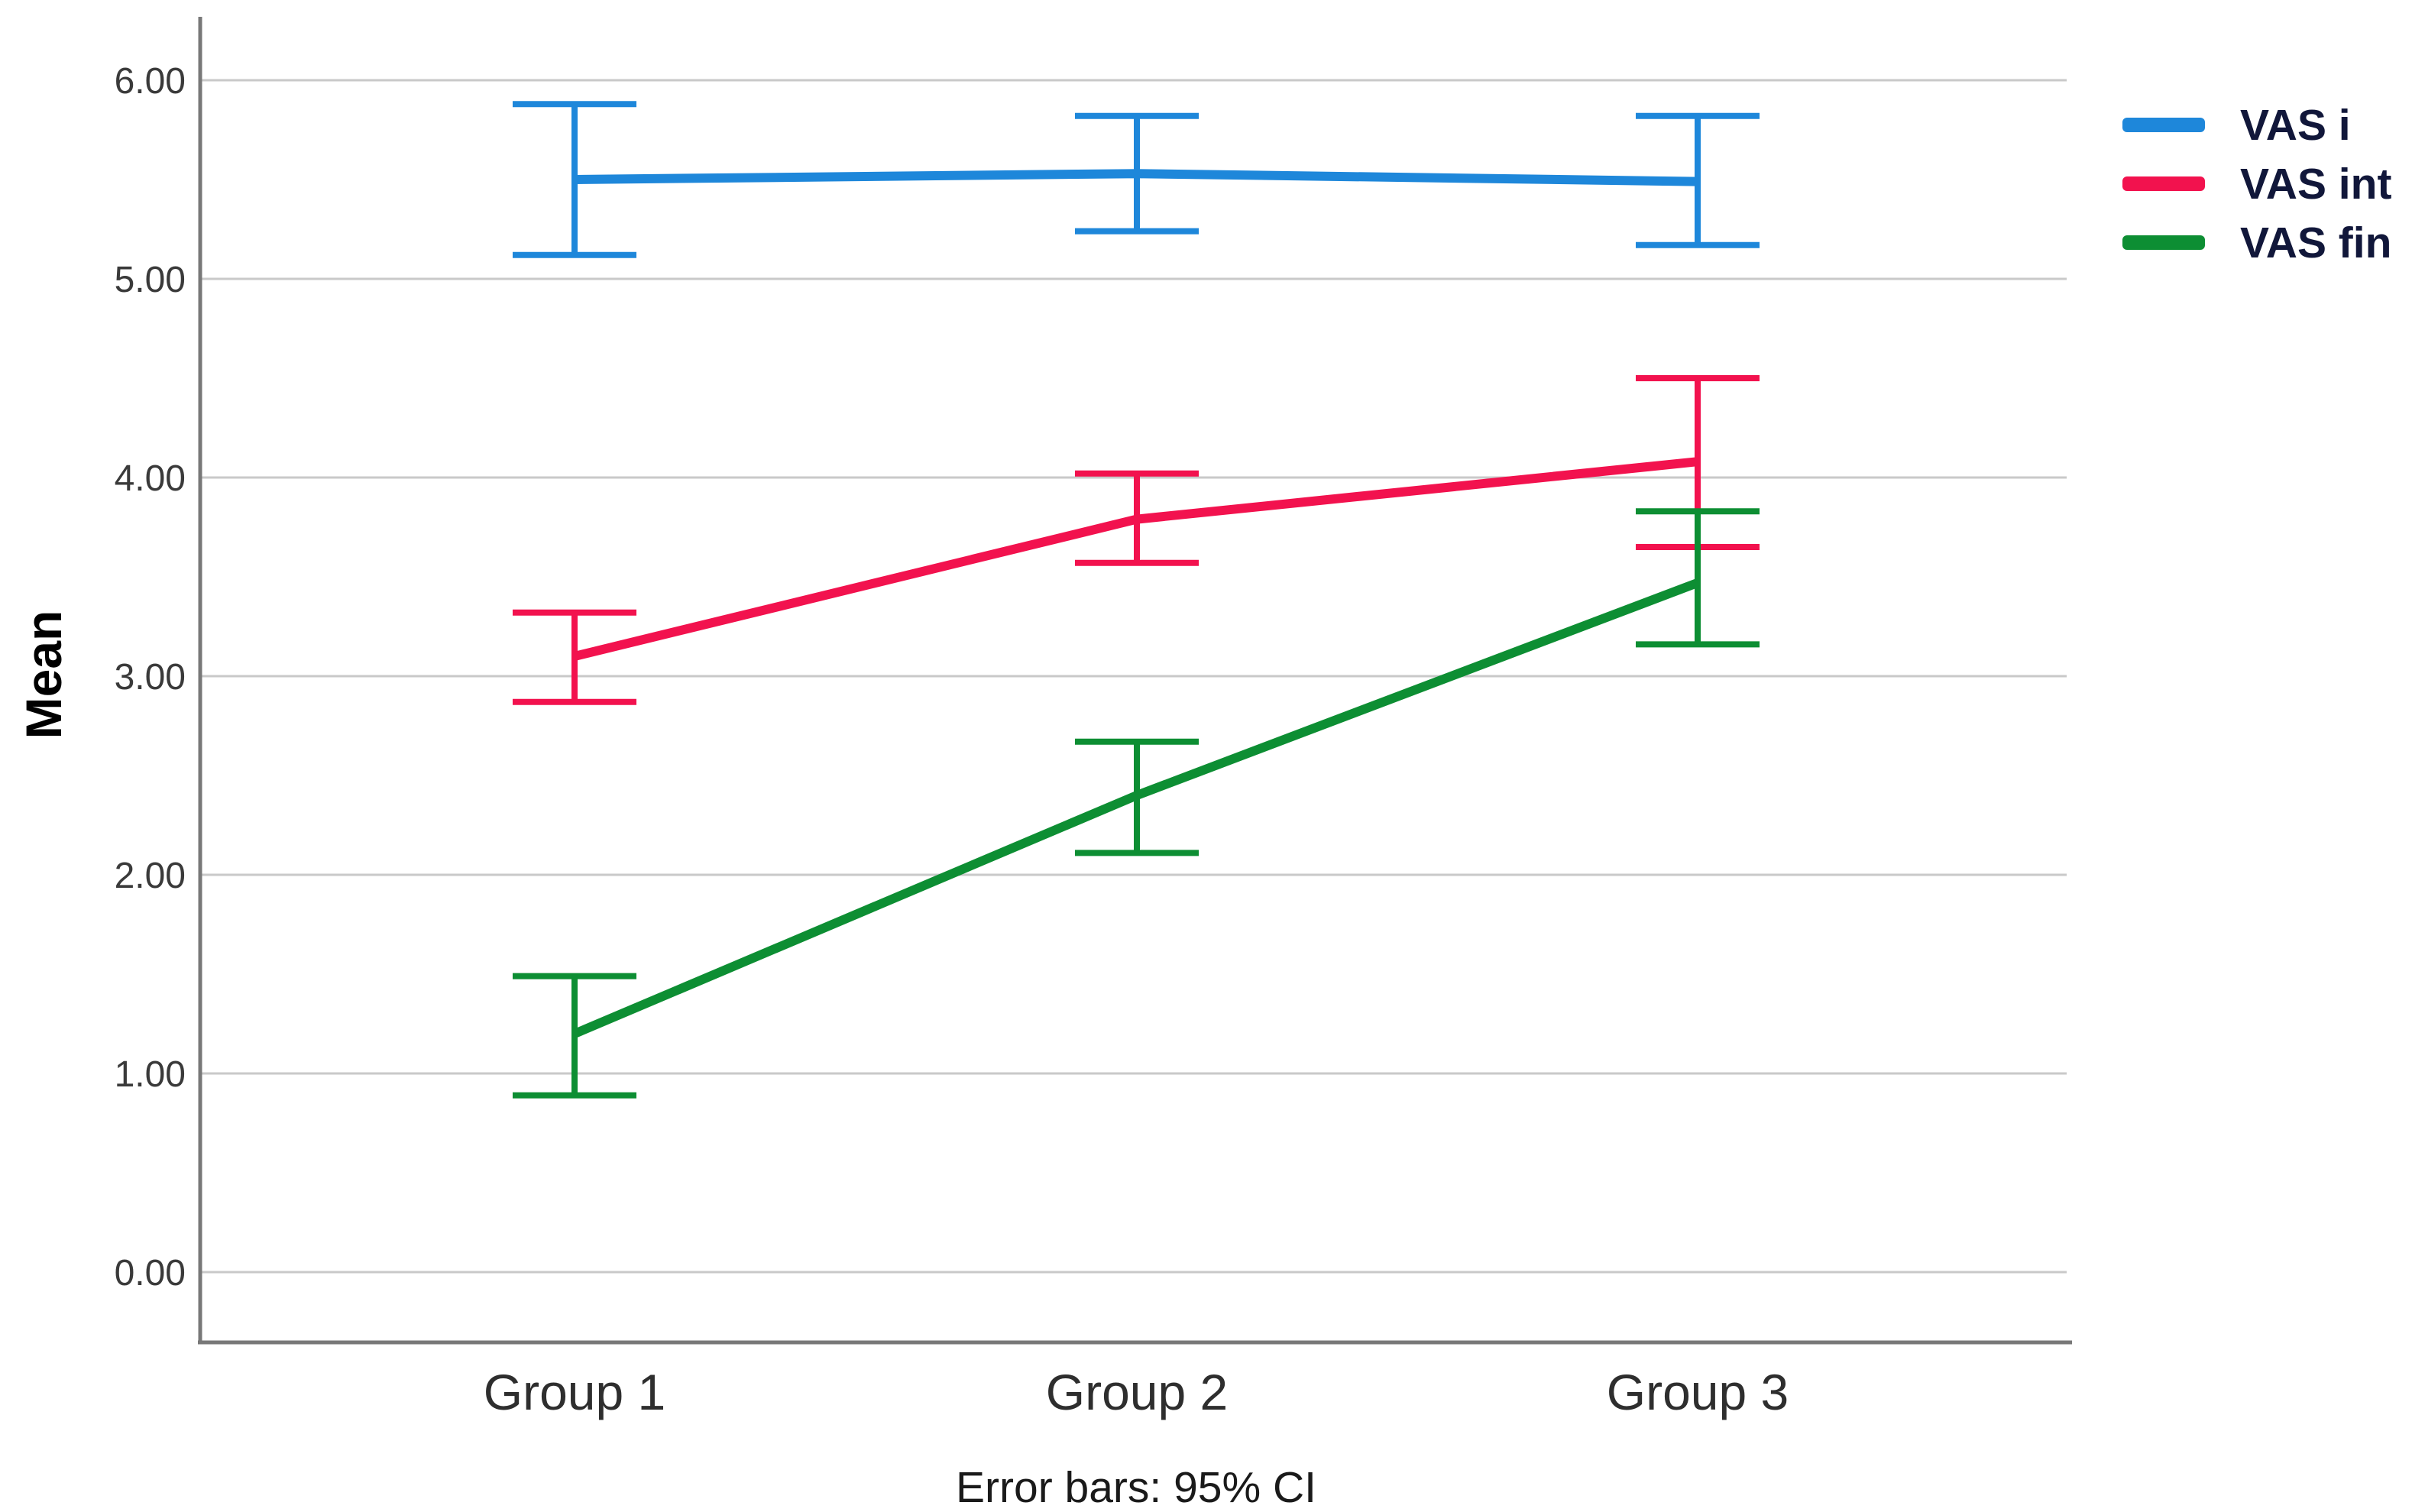 The image size is (2412, 1512). Describe the element at coordinates (1136, 808) in the screenshot. I see `series-line-vas-fin` at that location.